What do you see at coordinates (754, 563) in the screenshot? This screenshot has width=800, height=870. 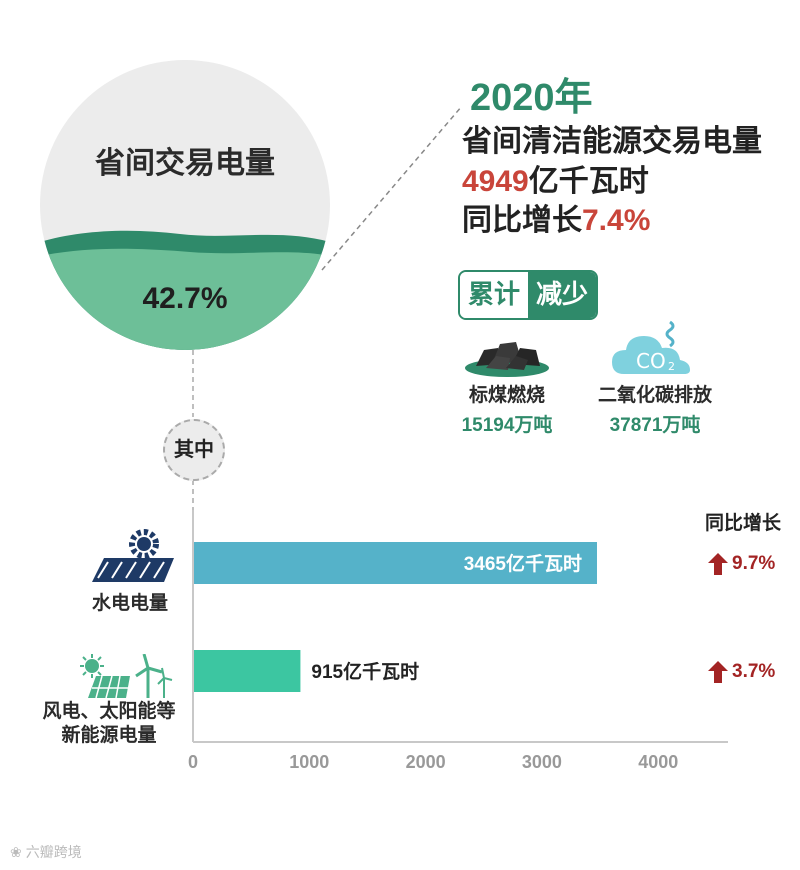 I see `yoy-hydro-value: 9.7%` at bounding box center [754, 563].